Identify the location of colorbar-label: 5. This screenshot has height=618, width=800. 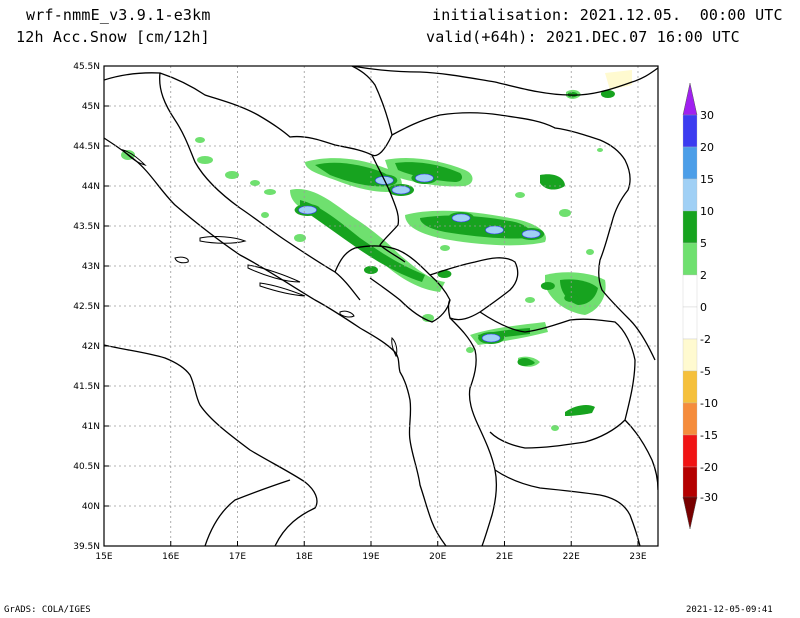
(703, 243).